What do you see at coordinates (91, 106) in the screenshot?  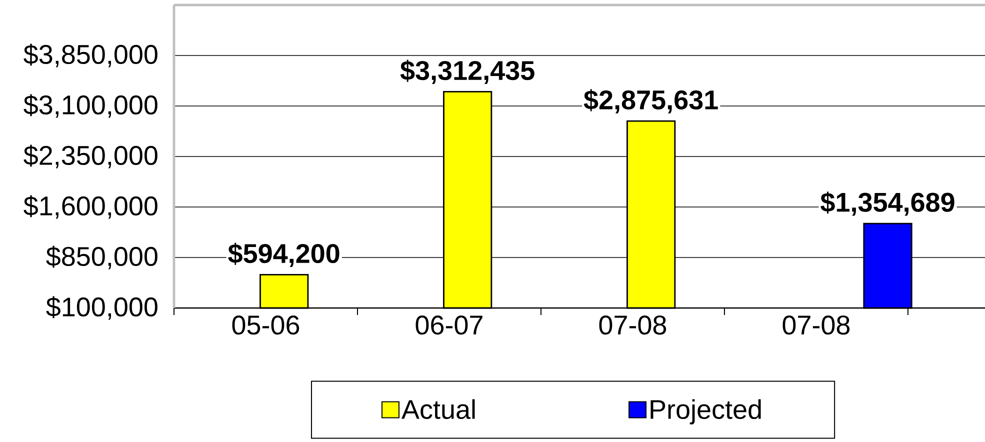 I see `y-tick-label: $3,100,000` at bounding box center [91, 106].